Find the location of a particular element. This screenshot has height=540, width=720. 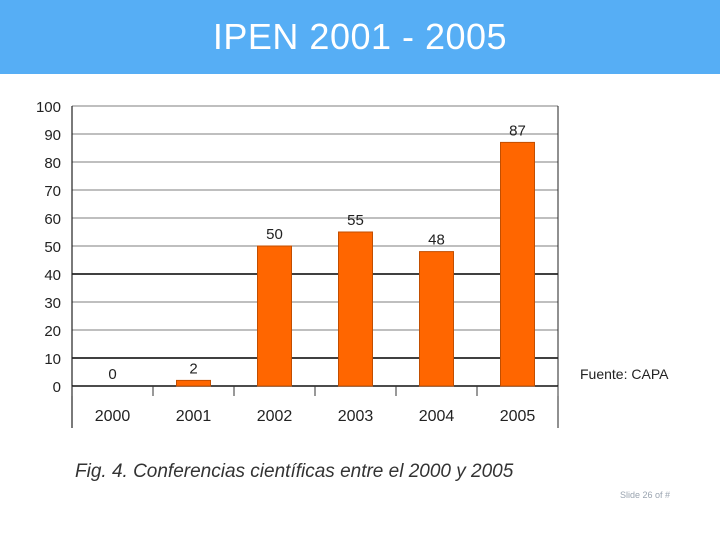

y-tick-label: 20 is located at coordinates (52, 331).